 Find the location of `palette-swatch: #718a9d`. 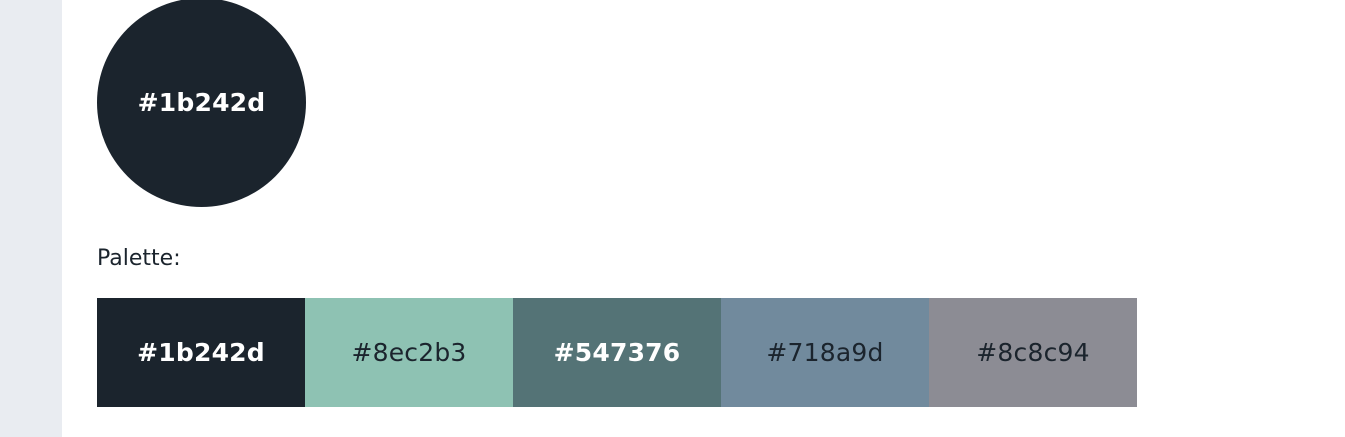

palette-swatch: #718a9d is located at coordinates (825, 352).